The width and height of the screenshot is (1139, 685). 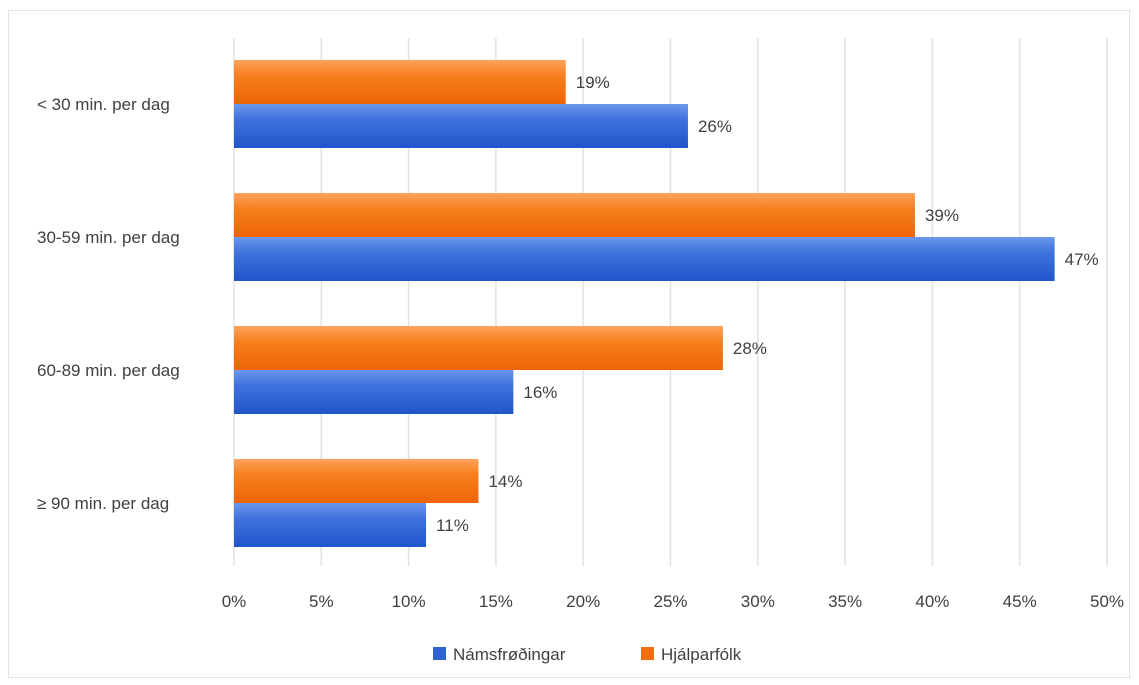 I want to click on category-label-3: ≥ 90 min. per dag, so click(x=103, y=503).